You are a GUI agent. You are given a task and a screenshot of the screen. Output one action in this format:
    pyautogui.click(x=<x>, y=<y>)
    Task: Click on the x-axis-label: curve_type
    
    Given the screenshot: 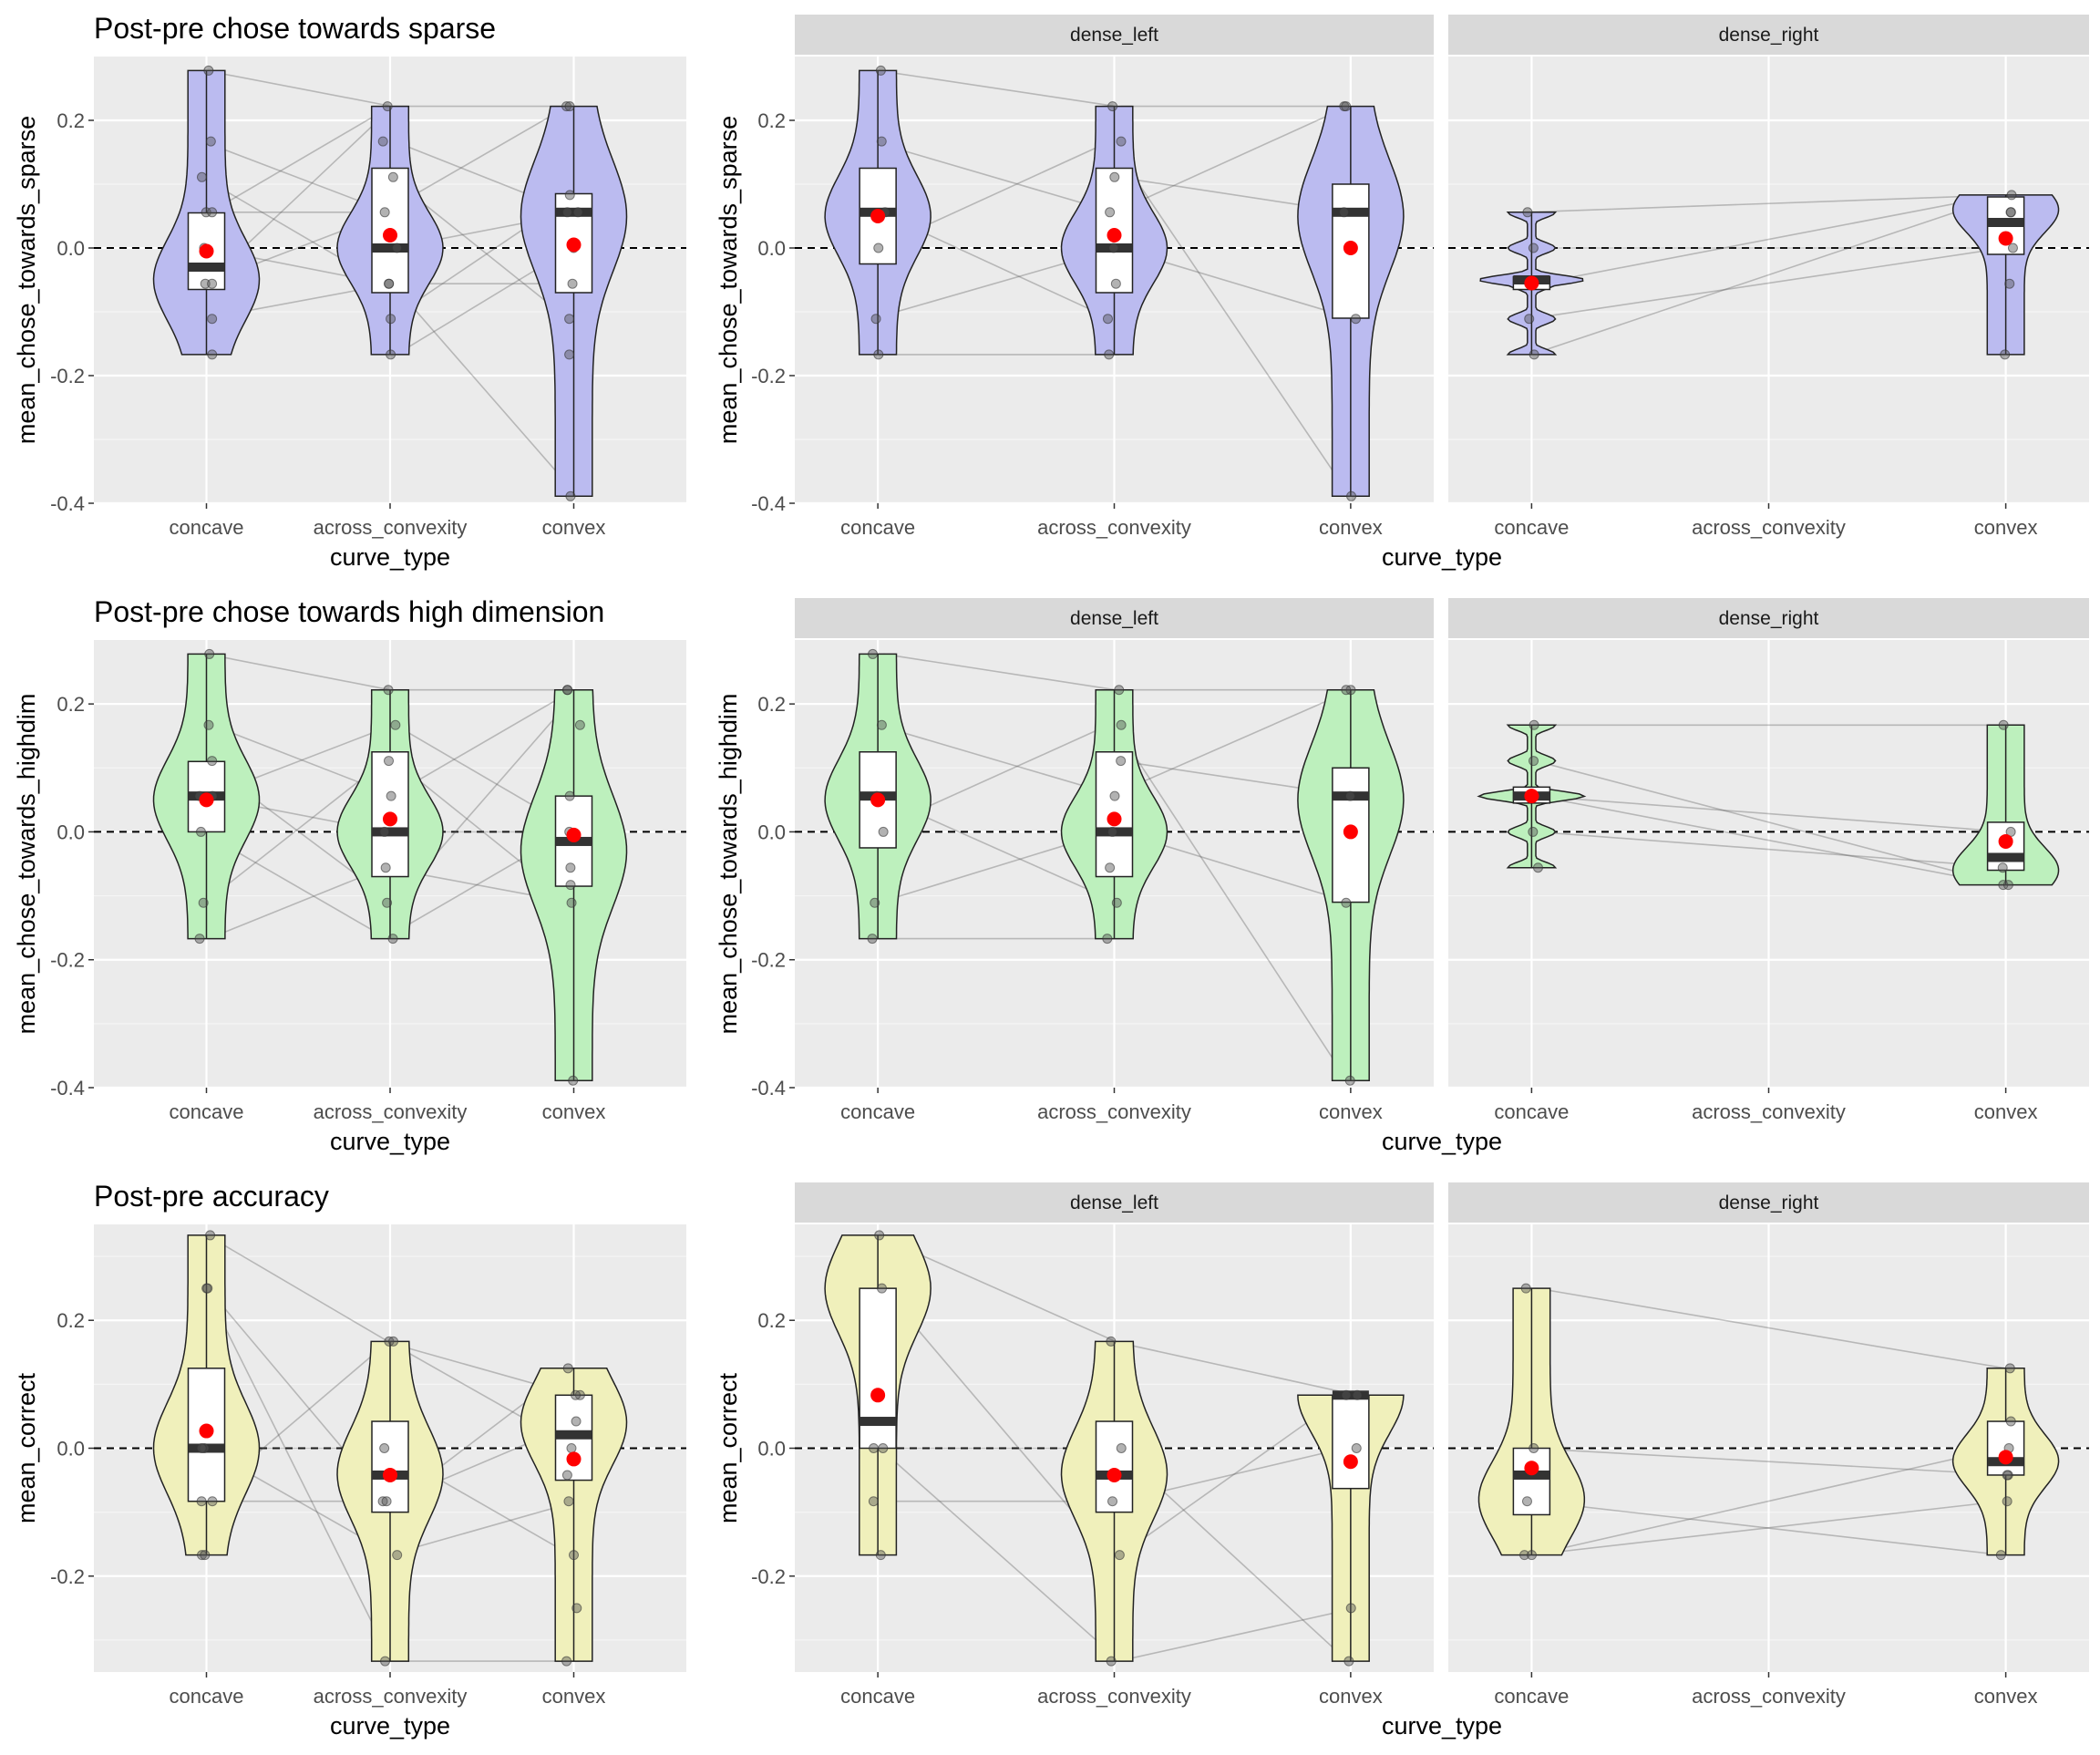 What is the action you would take?
    pyautogui.click(x=390, y=1726)
    